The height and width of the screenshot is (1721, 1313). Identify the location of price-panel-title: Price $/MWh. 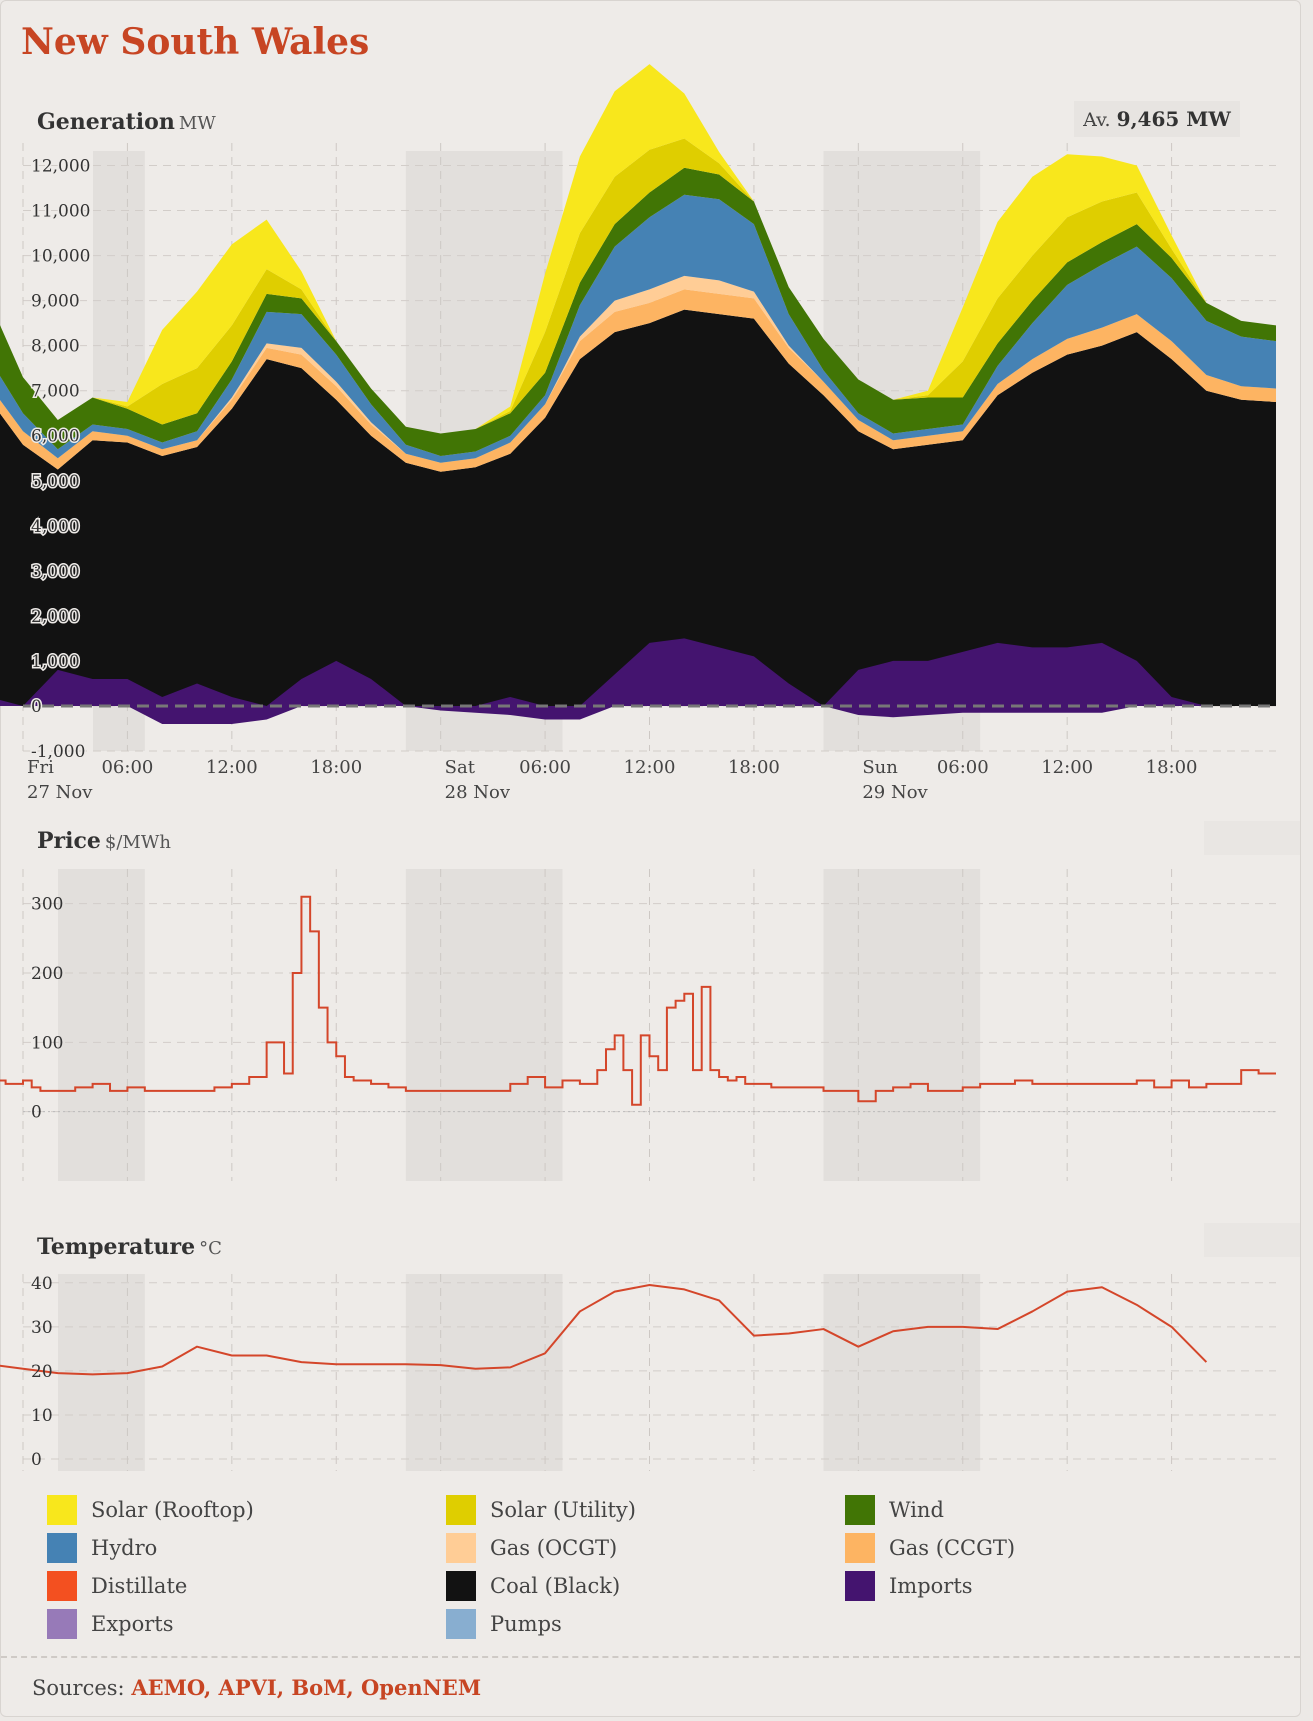
(104, 841).